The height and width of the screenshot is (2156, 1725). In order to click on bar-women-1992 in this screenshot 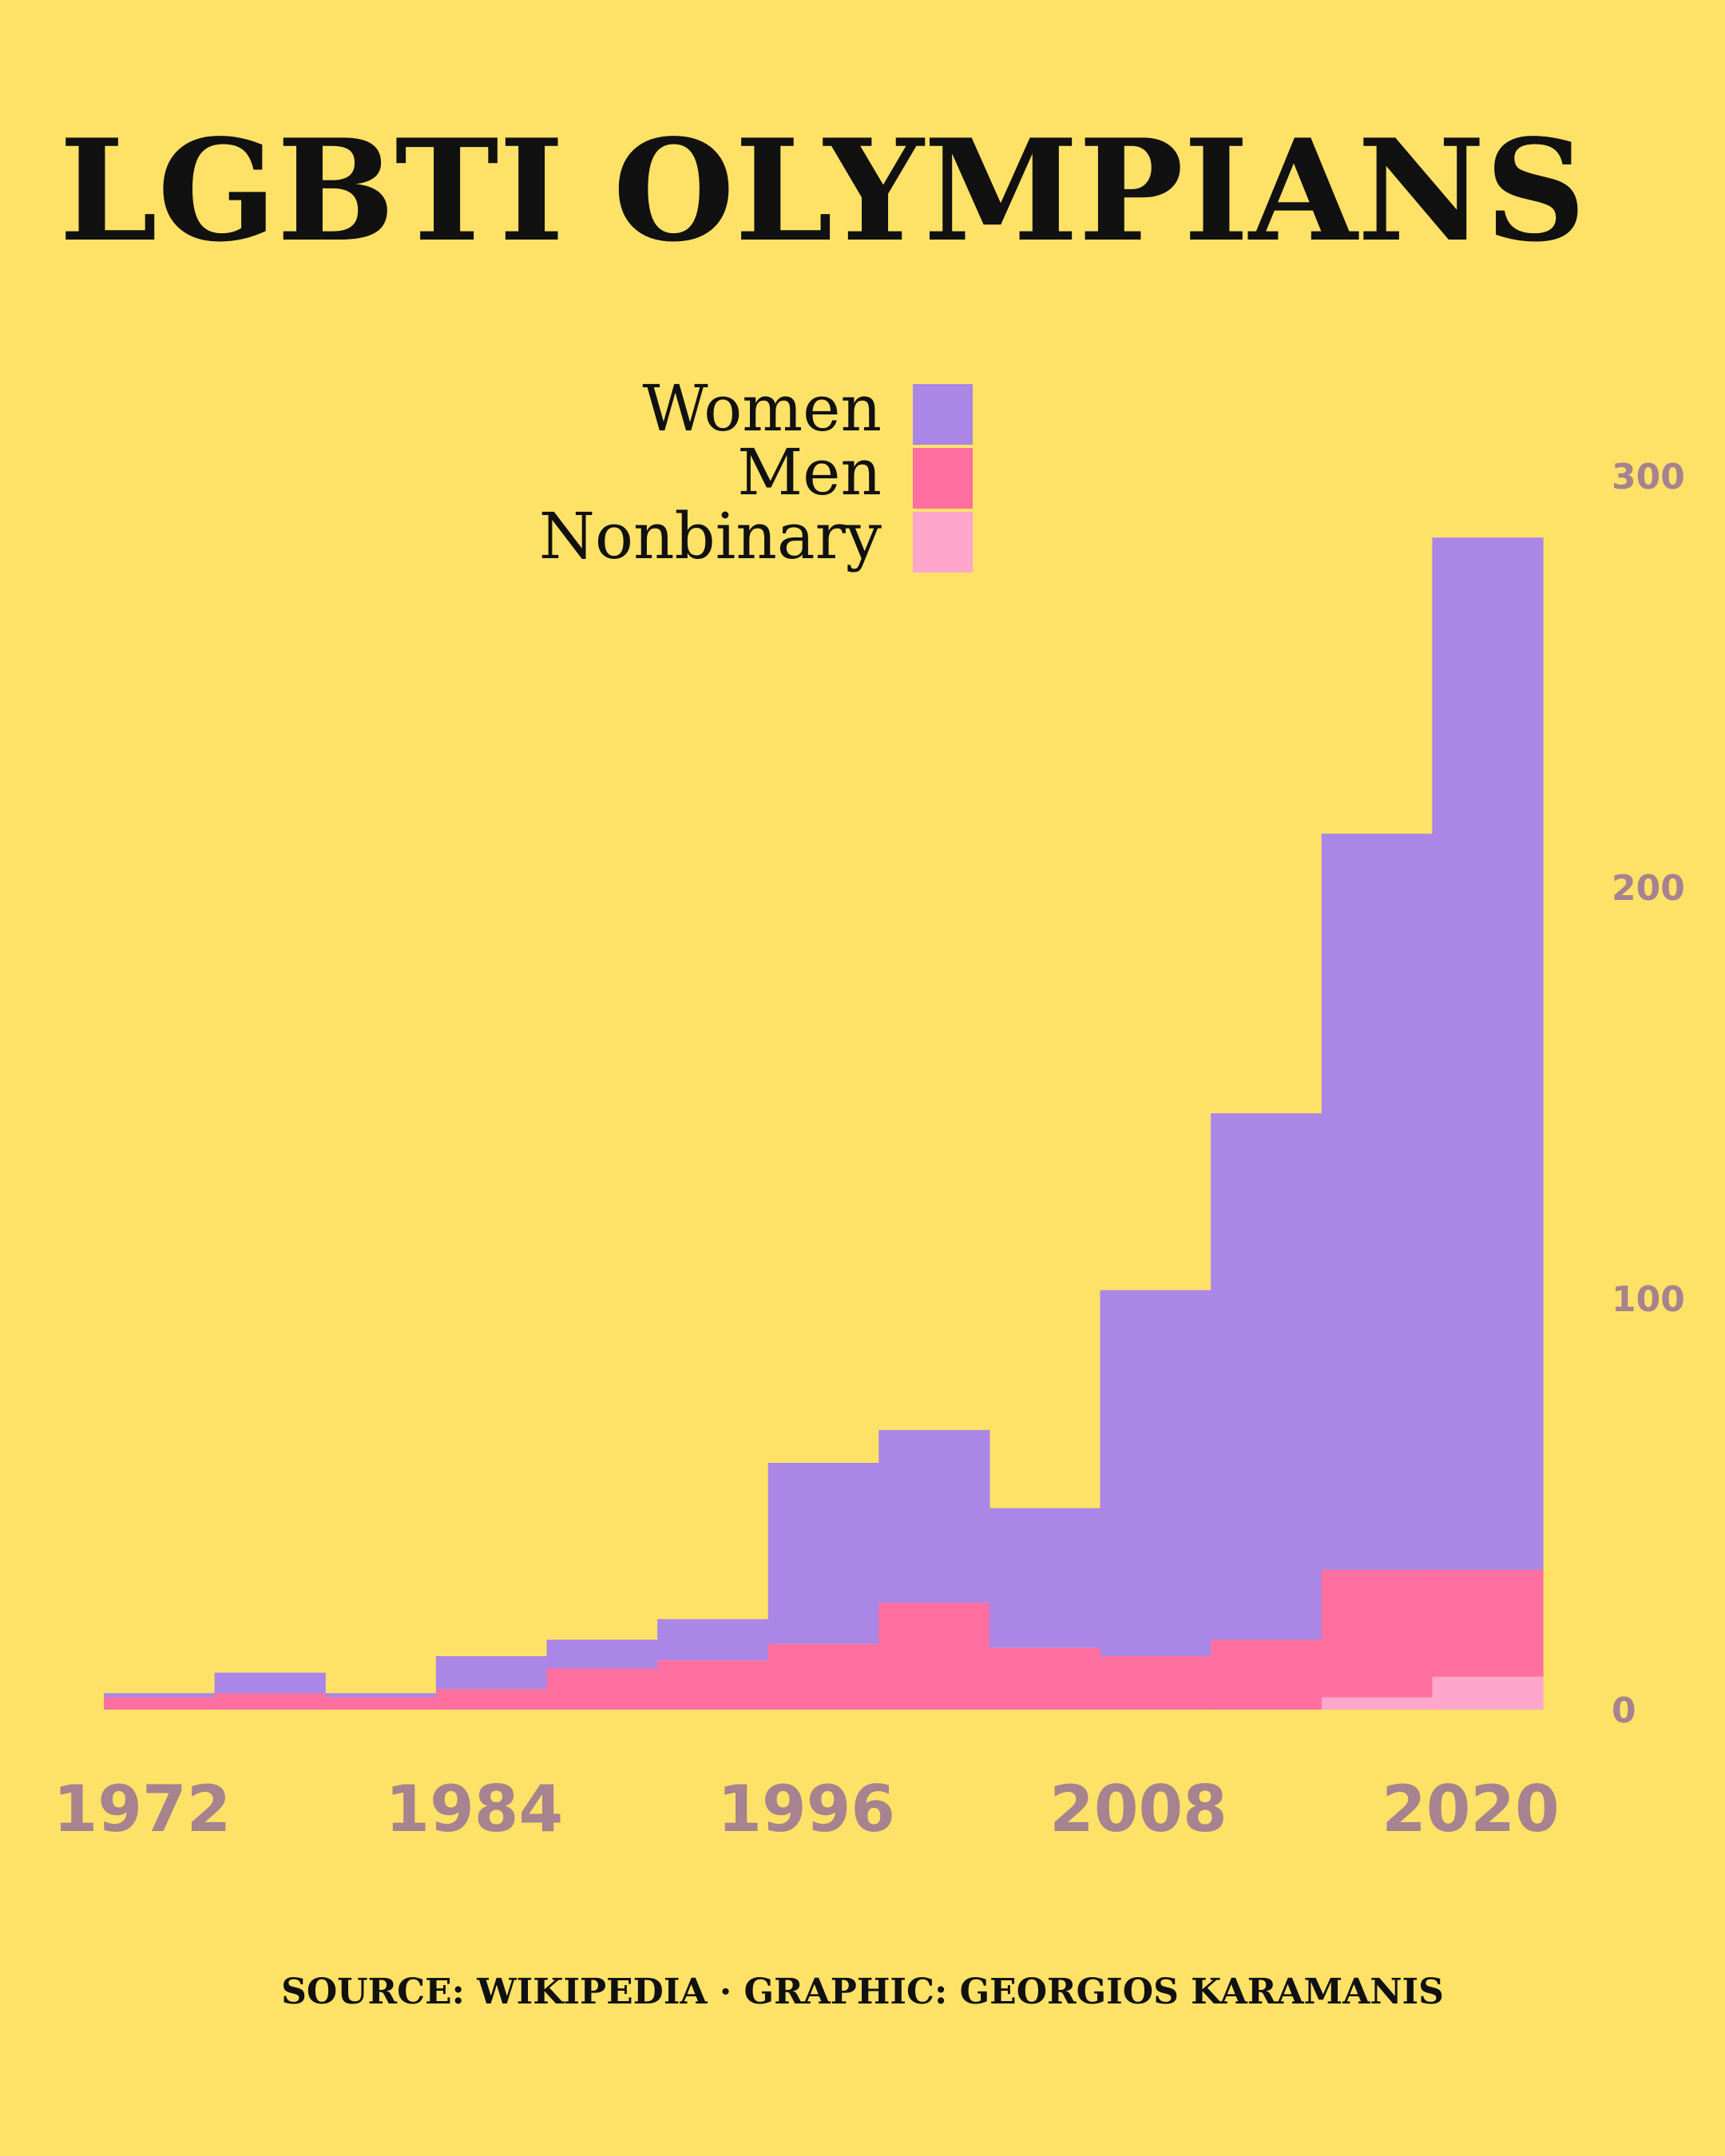, I will do `click(713, 1640)`.